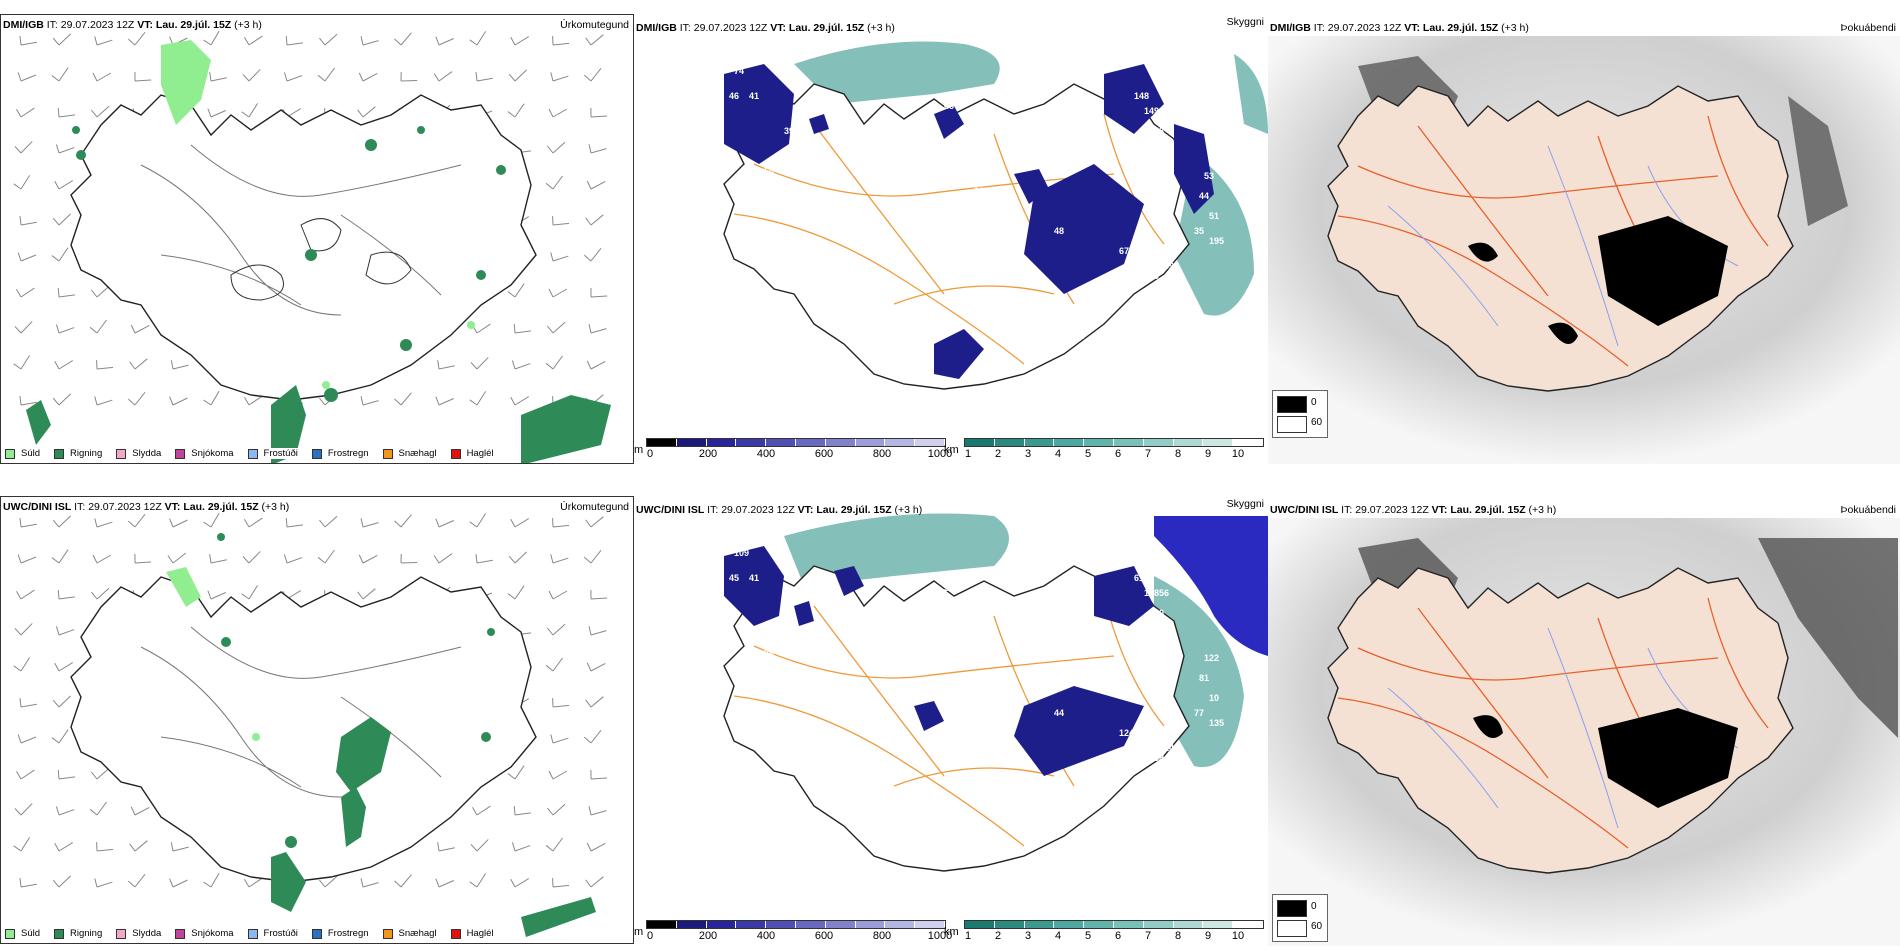 The height and width of the screenshot is (950, 1900). Describe the element at coordinates (1088, 936) in the screenshot. I see `colorbar-tick: 5` at that location.